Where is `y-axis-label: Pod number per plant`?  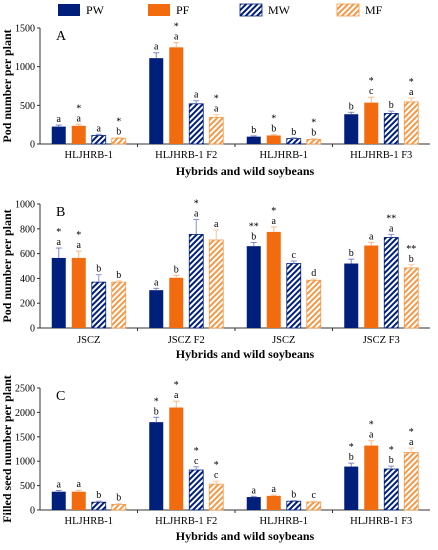 y-axis-label: Pod number per plant is located at coordinates (7, 265).